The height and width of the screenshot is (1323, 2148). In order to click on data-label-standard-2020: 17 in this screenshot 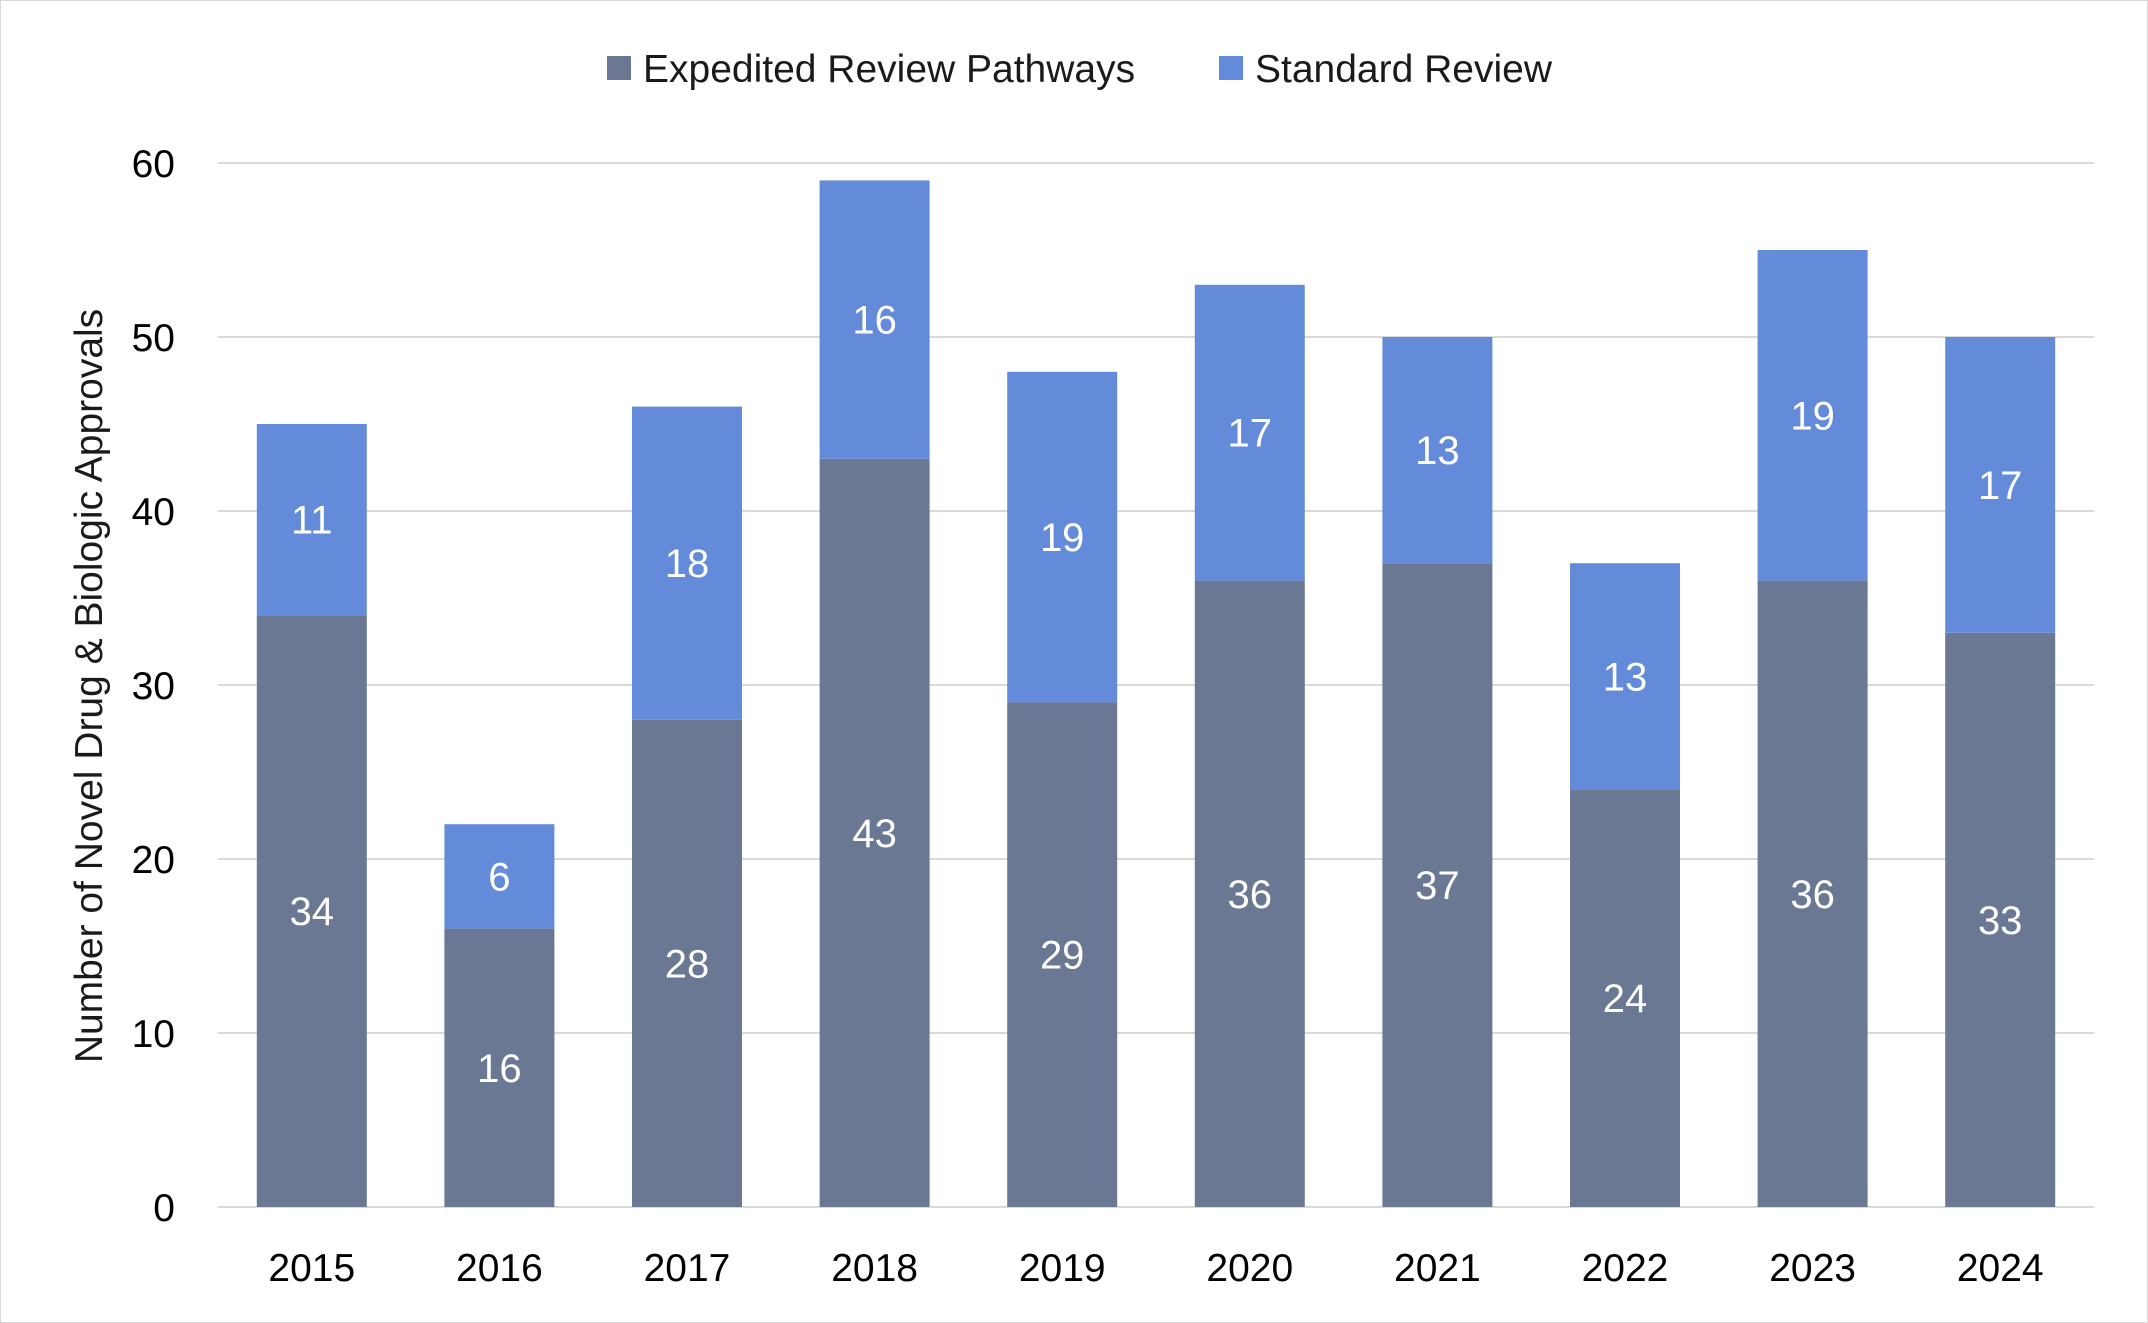, I will do `click(1250, 434)`.